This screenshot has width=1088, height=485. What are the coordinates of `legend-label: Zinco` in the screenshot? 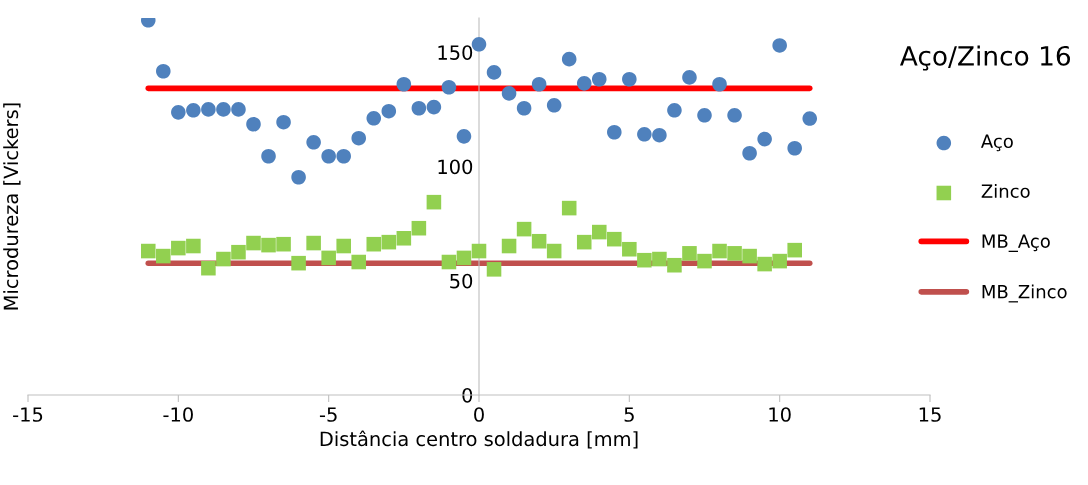 It's located at (1005, 191).